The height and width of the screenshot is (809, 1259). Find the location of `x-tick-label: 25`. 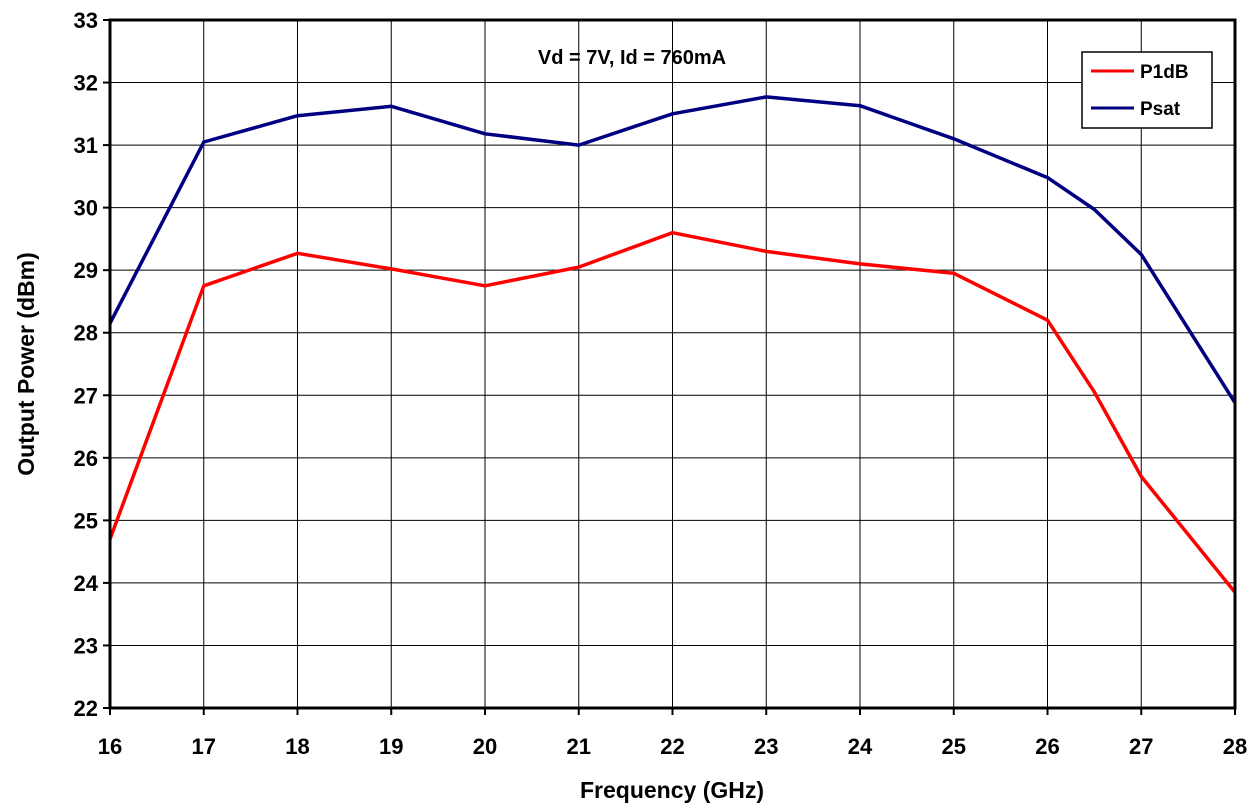

x-tick-label: 25 is located at coordinates (954, 746).